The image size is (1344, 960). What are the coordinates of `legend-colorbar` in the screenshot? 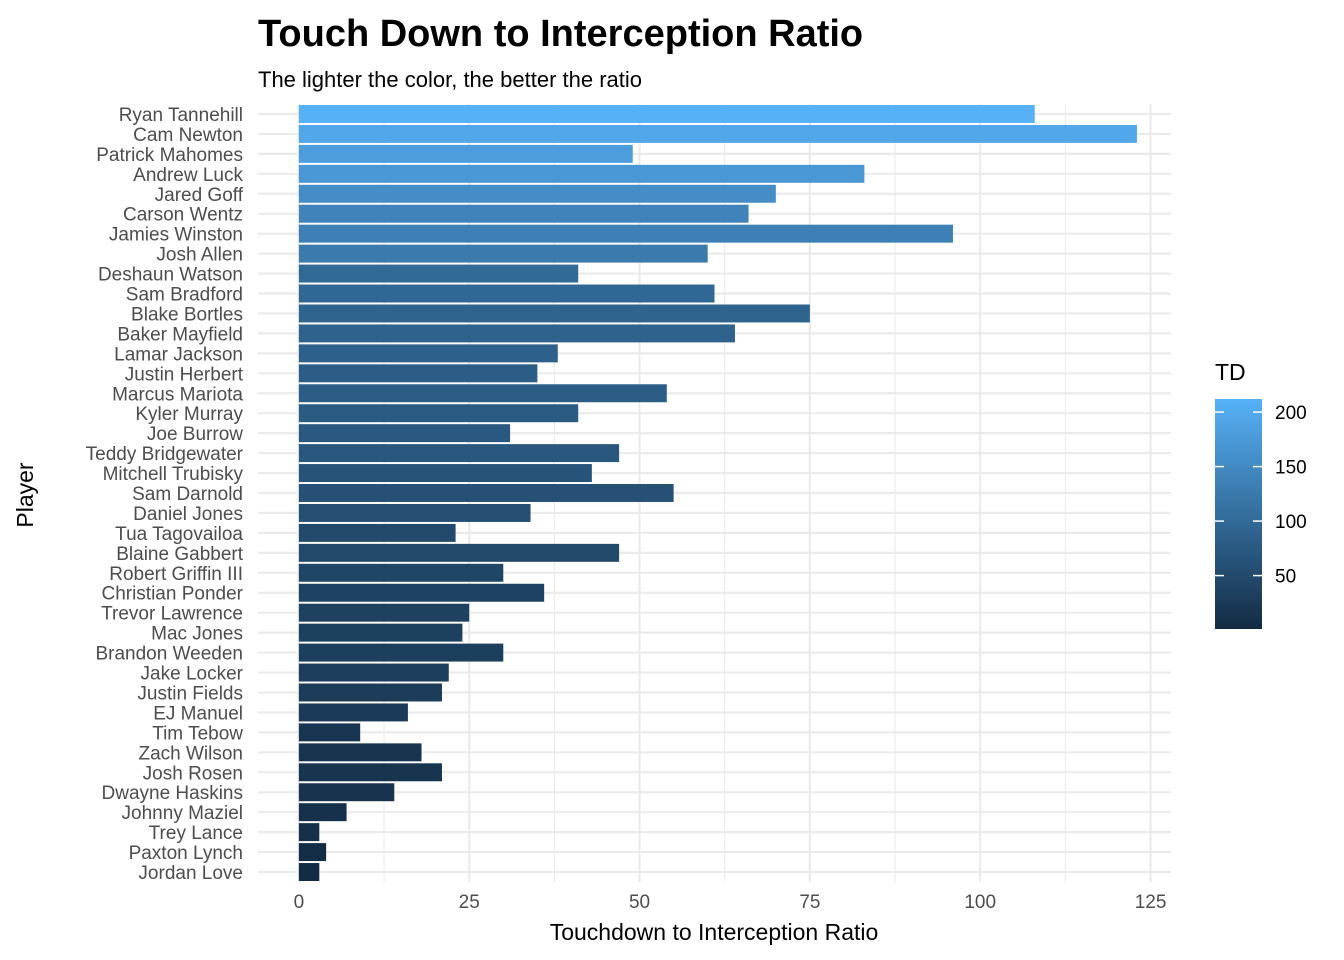 It's located at (1238, 514).